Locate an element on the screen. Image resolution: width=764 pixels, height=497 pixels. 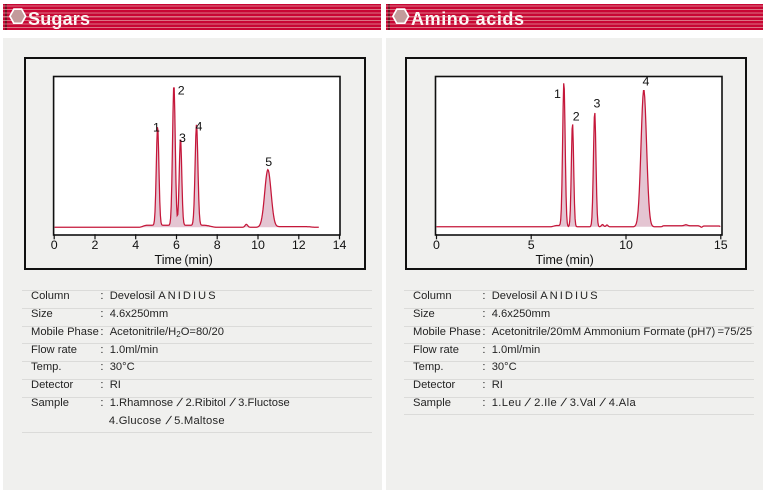
svg-text: 14 is located at coordinates (340, 245).